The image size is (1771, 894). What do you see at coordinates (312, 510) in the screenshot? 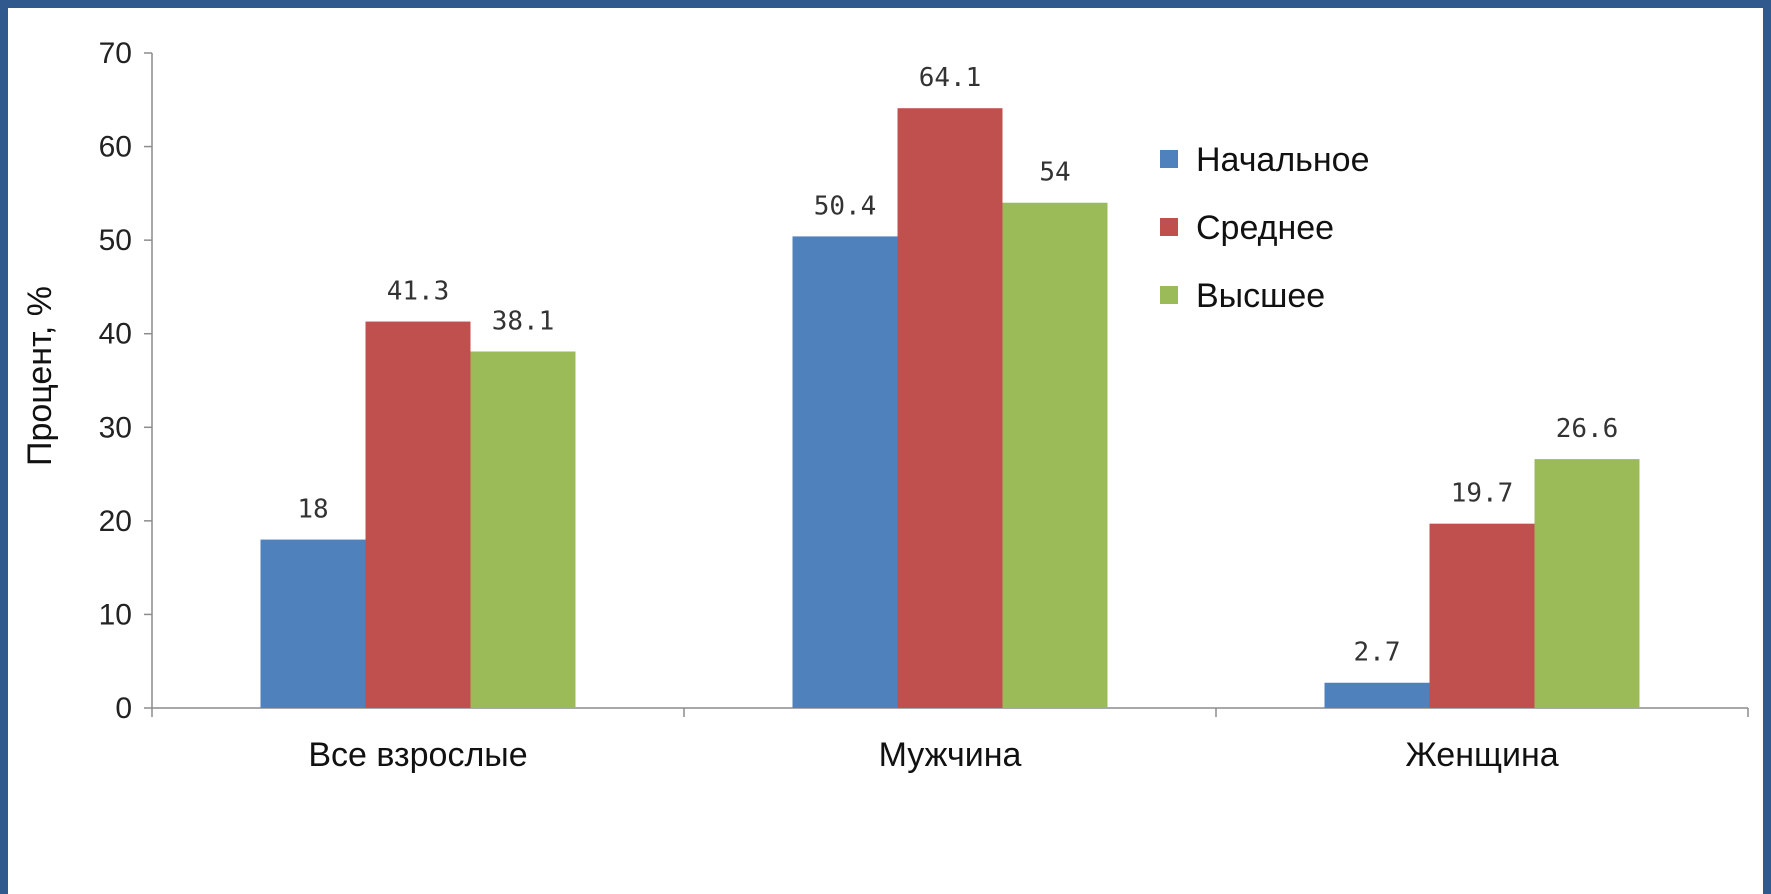
I see `data-label: 18` at bounding box center [312, 510].